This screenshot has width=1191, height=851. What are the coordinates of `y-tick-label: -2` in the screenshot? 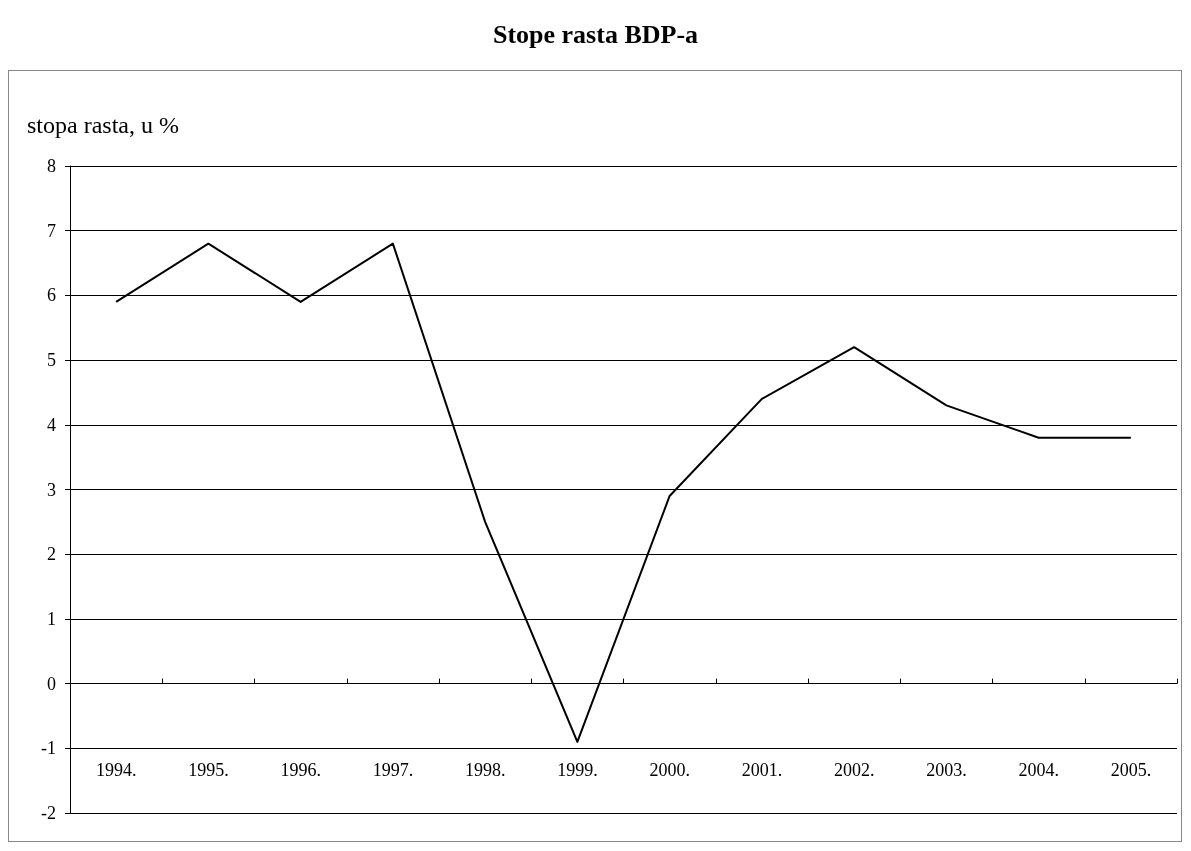 It's located at (48, 813).